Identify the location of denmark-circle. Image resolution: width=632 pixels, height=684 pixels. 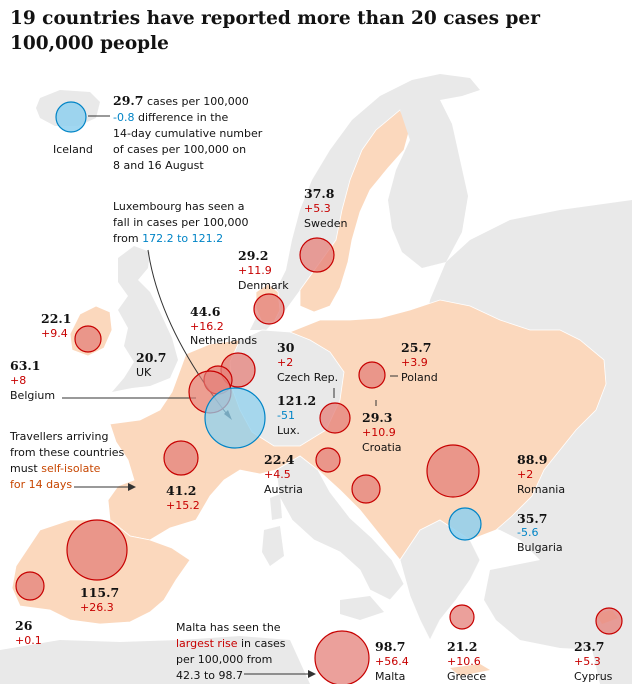
(269, 309).